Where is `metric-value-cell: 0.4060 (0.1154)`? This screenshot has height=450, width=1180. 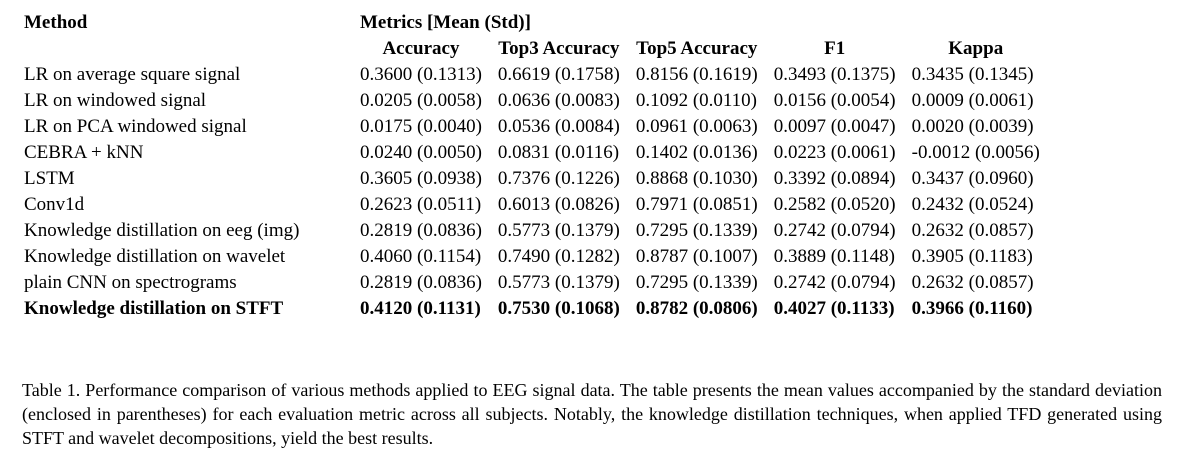 metric-value-cell: 0.4060 (0.1154) is located at coordinates (421, 256).